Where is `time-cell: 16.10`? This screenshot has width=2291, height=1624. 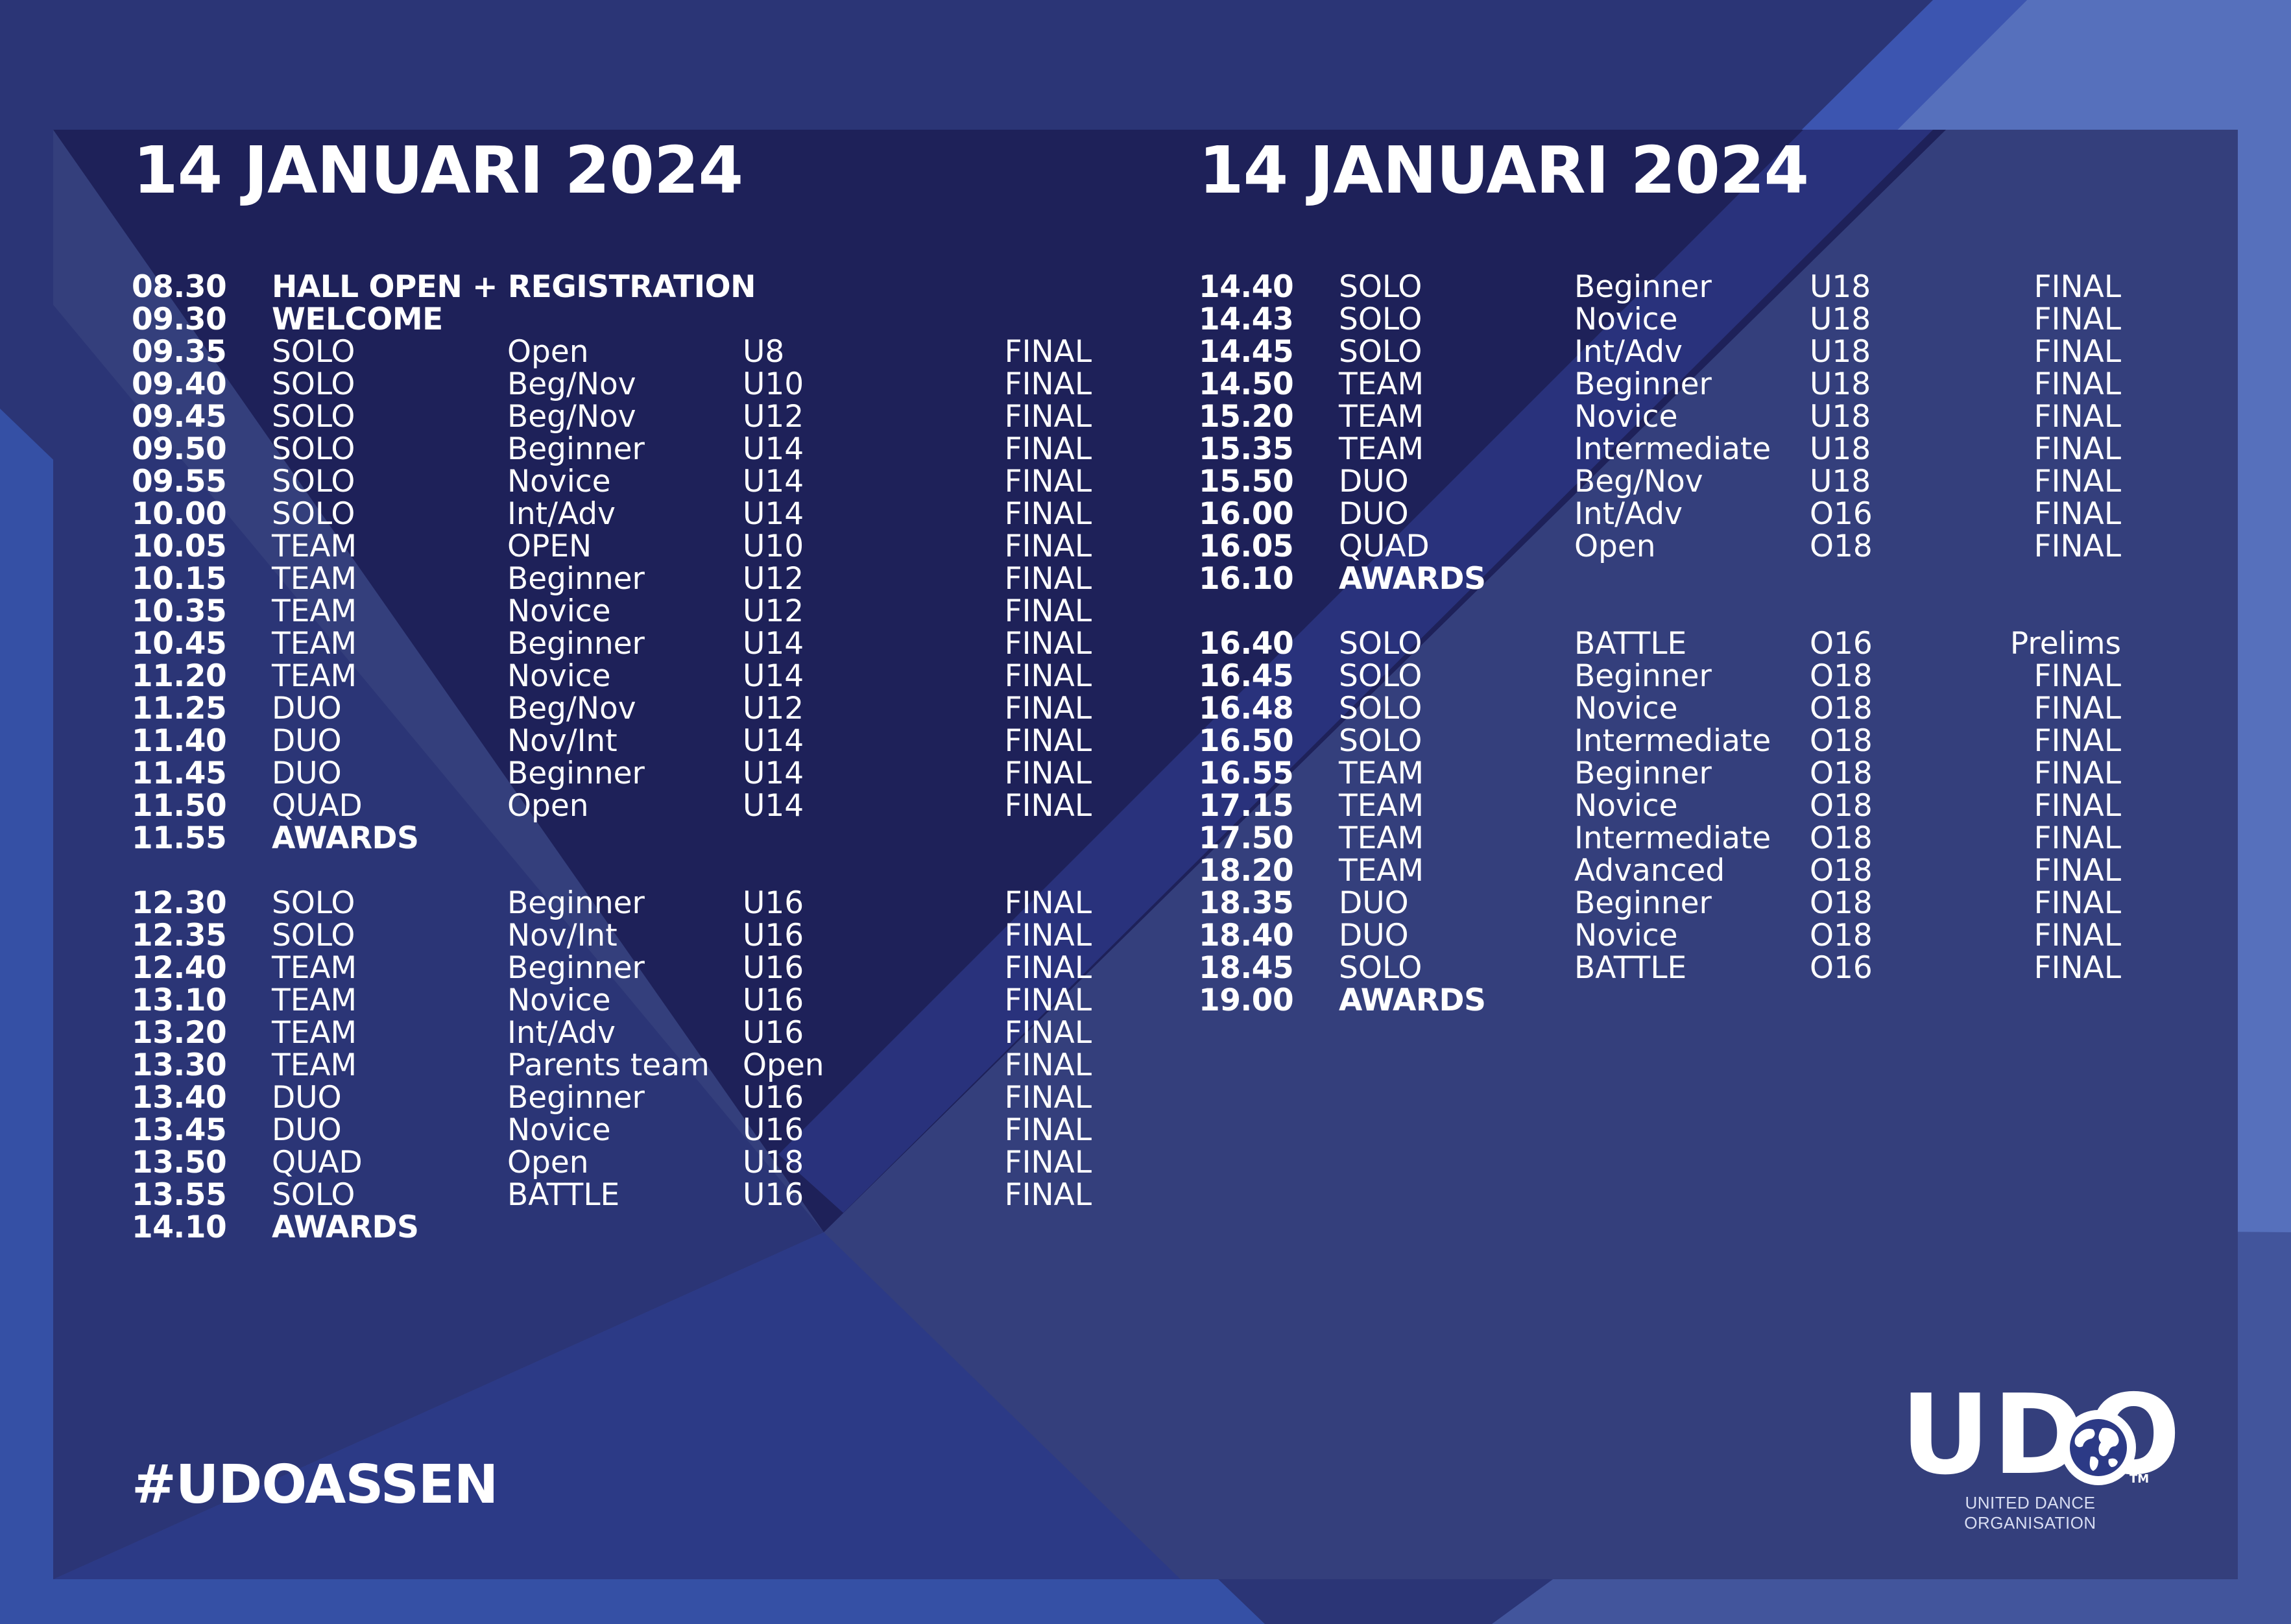 time-cell: 16.10 is located at coordinates (1246, 579).